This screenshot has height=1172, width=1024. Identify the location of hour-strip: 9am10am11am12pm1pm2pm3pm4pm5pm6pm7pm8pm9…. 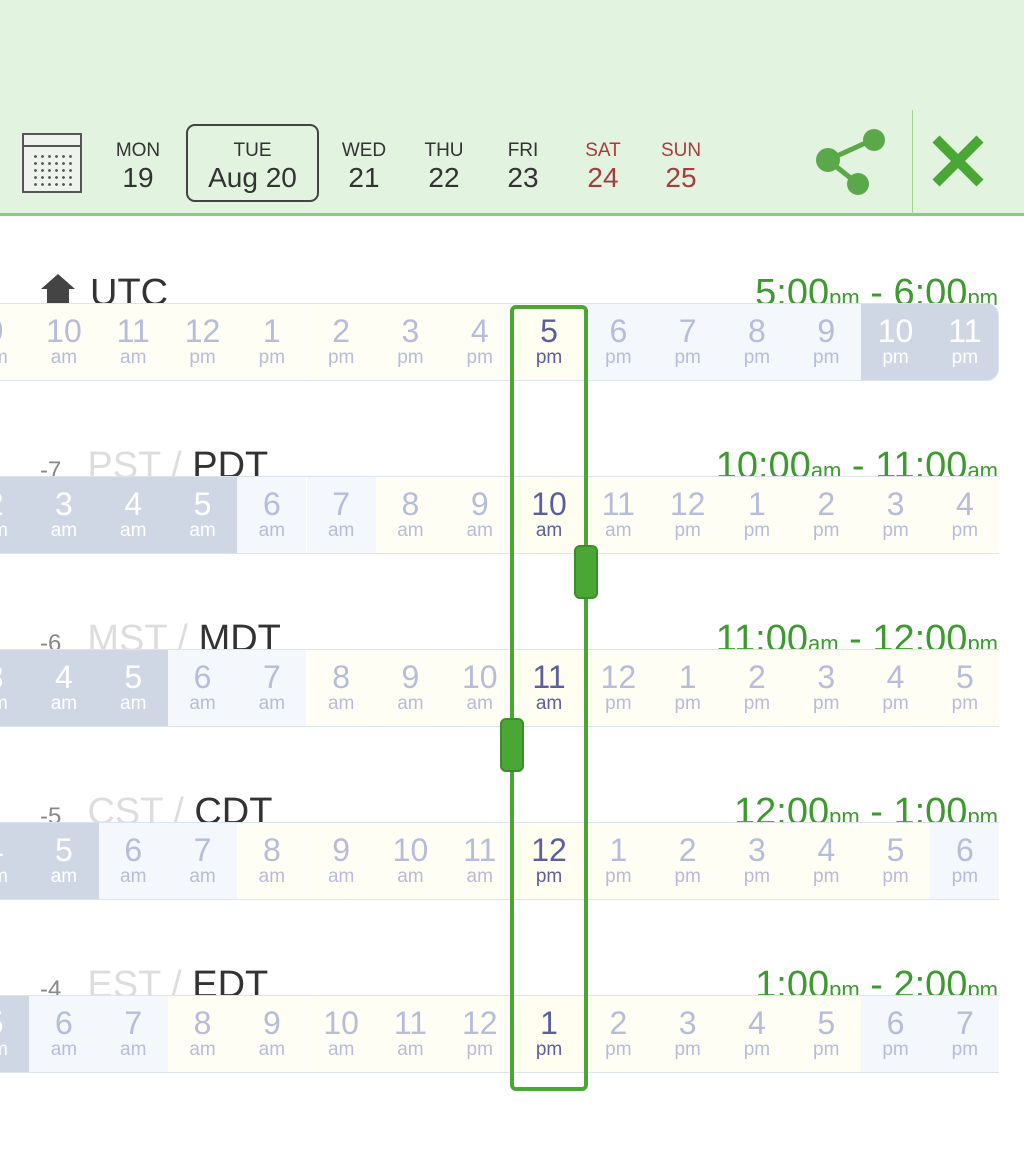
(499, 342).